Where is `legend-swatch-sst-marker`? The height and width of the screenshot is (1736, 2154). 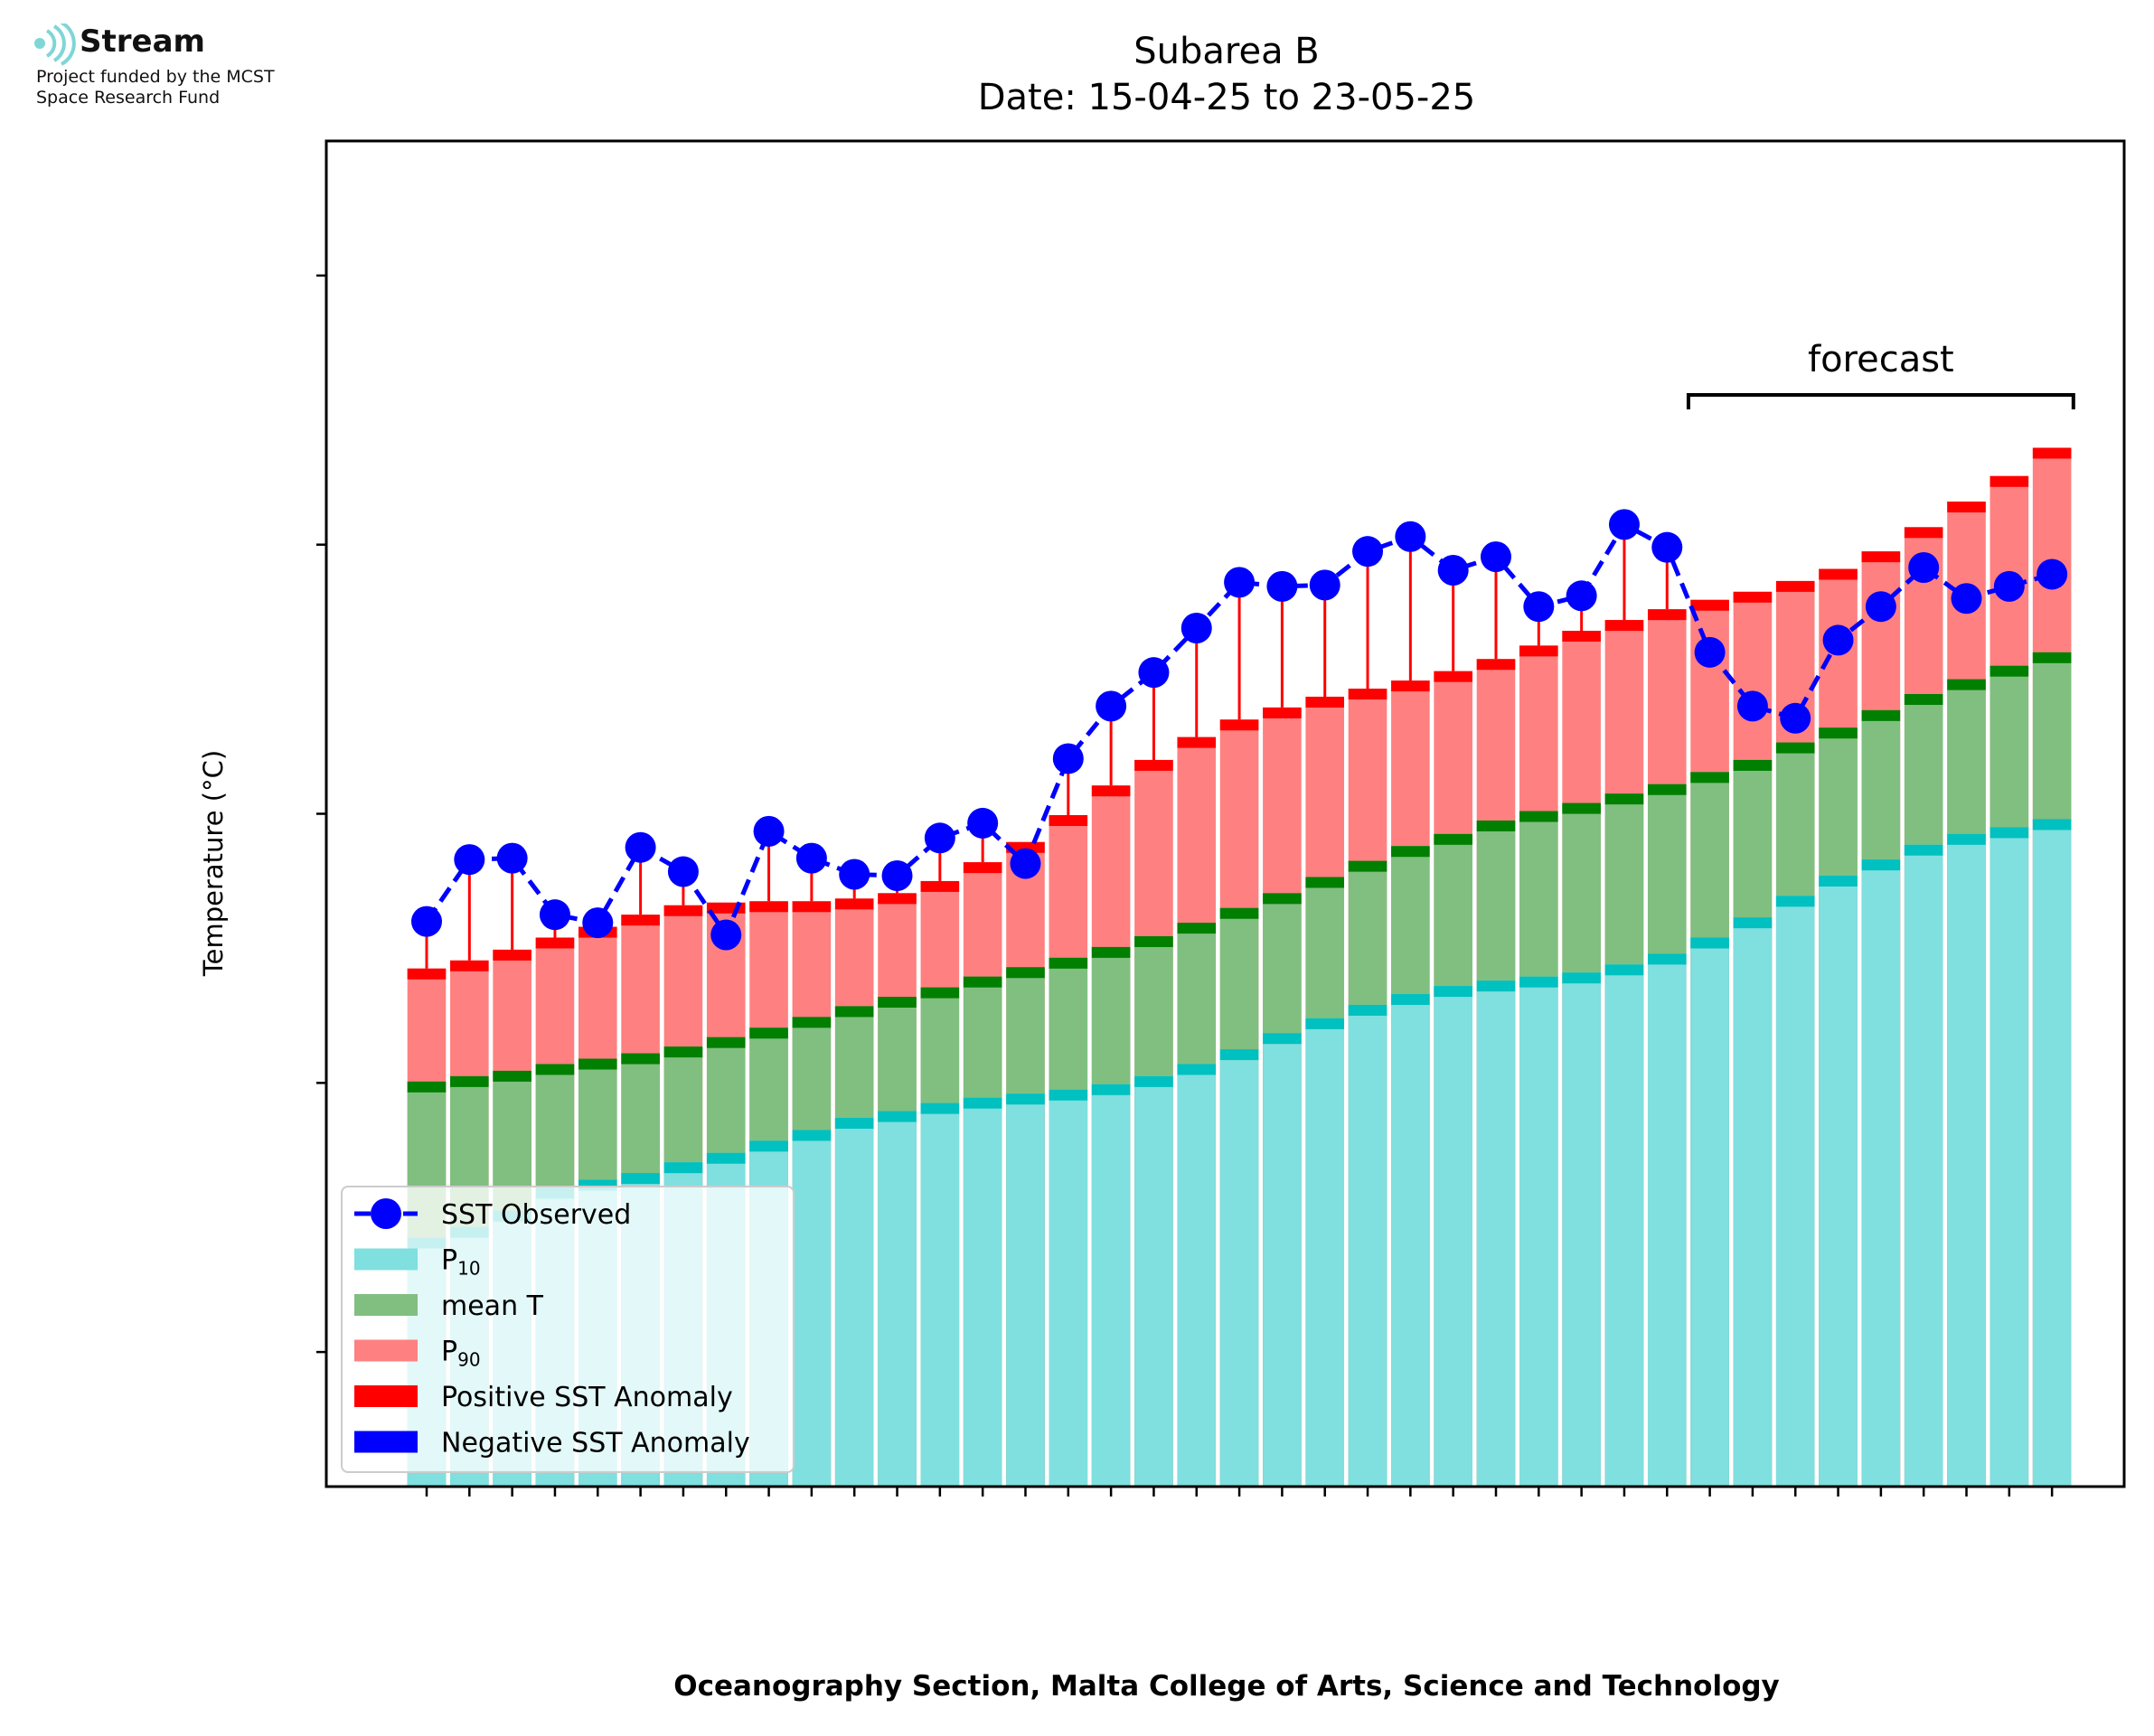 legend-swatch-sst-marker is located at coordinates (386, 1213).